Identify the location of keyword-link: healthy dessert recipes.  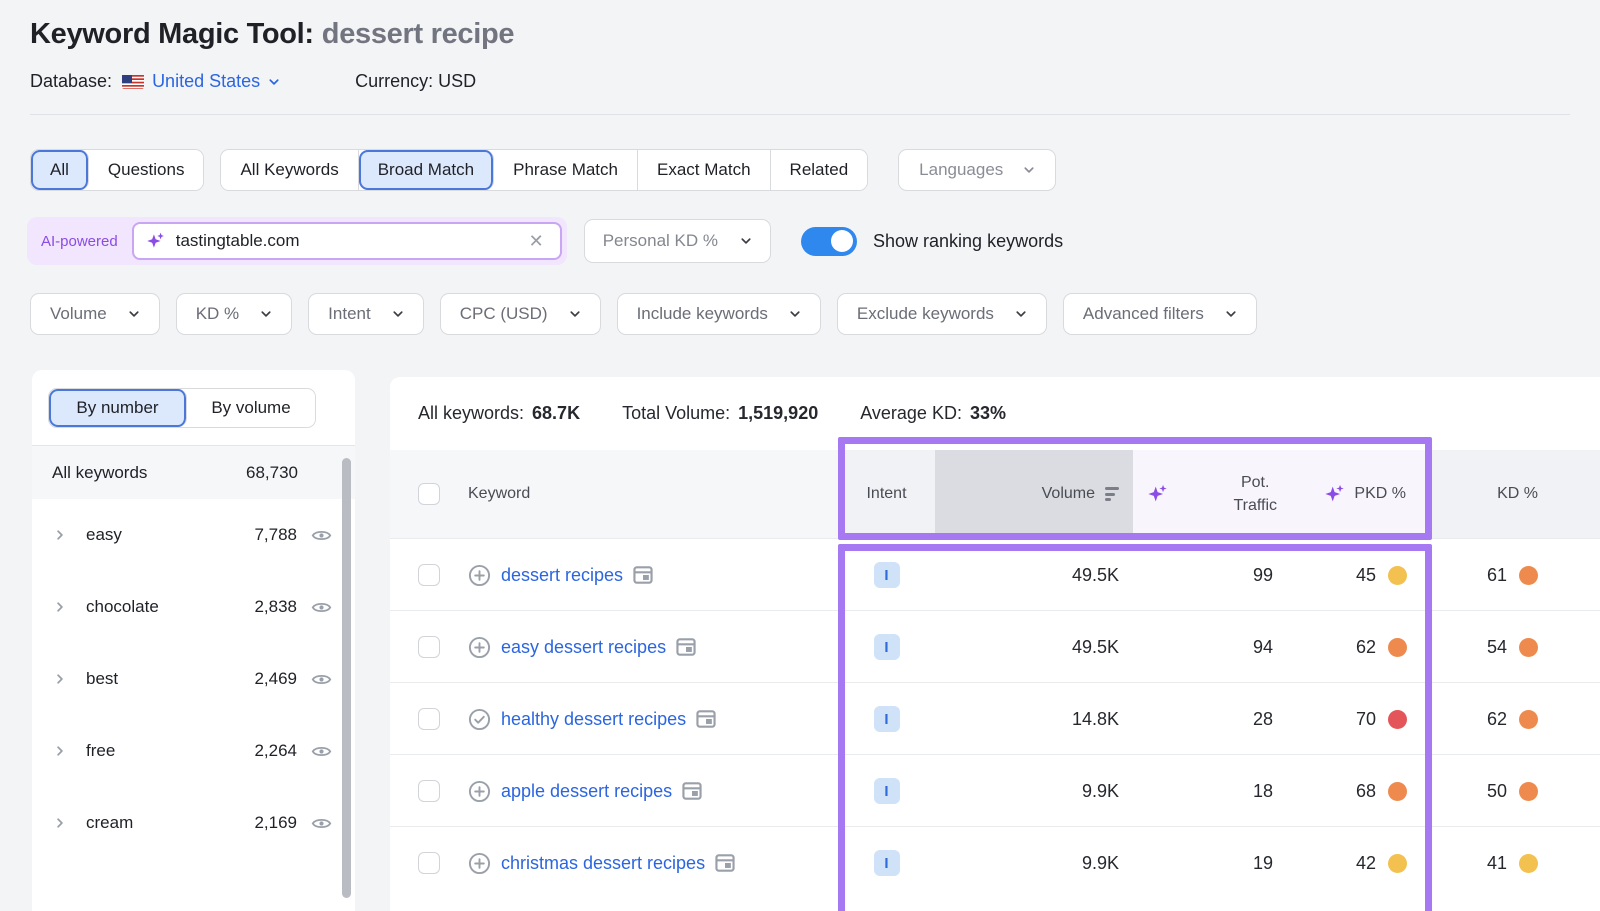
(594, 718).